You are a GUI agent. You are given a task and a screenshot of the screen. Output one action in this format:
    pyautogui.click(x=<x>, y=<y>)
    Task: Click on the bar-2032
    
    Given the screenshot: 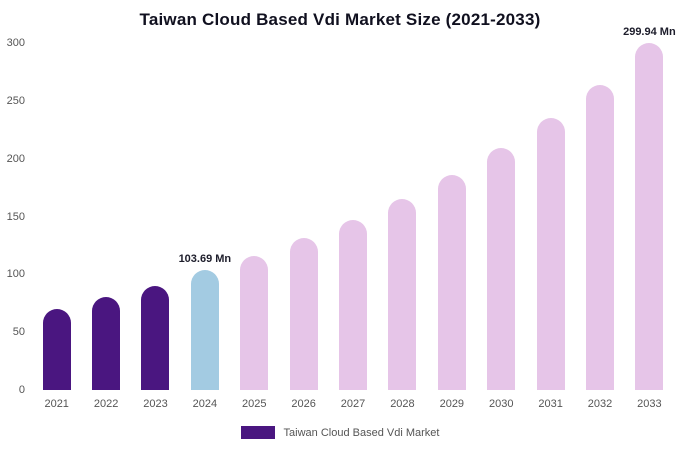 What is the action you would take?
    pyautogui.click(x=599, y=237)
    